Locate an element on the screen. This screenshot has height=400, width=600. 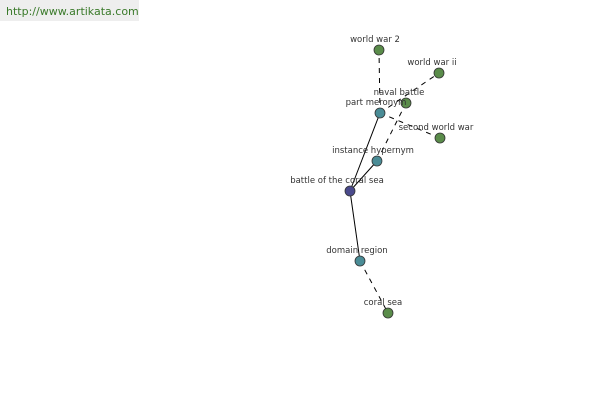
node-label: naval battle is located at coordinates (399, 93).